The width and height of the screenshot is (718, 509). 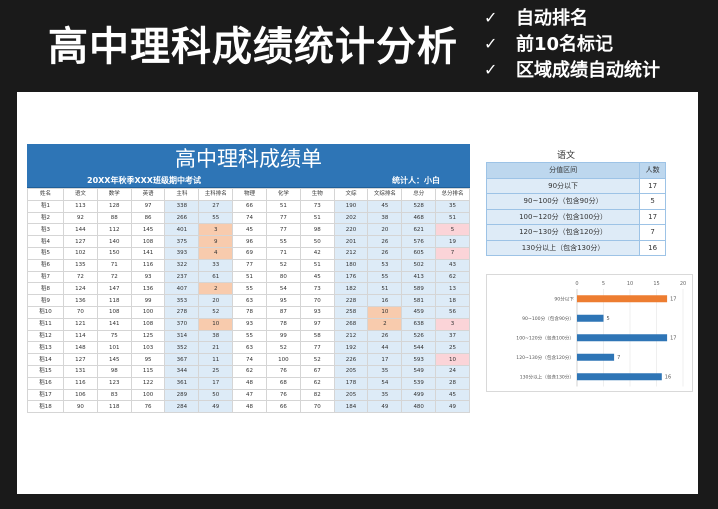 What do you see at coordinates (317, 371) in the screenshot?
I see `table-cell: 67` at bounding box center [317, 371].